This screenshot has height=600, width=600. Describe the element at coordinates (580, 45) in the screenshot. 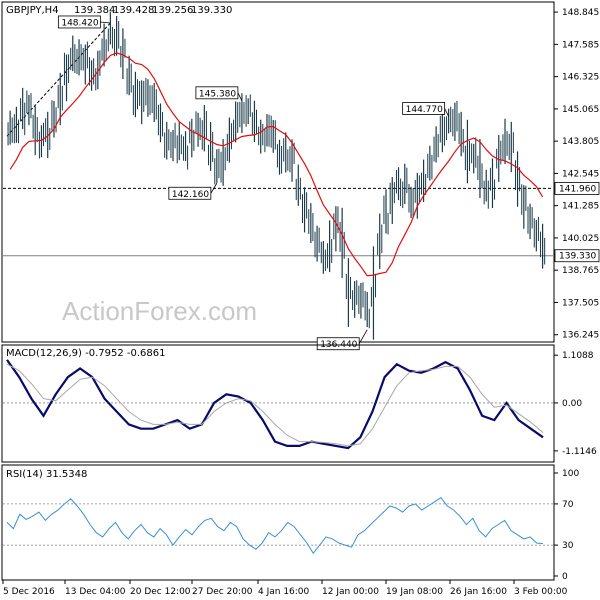

I see `price-y-tick-label: 147.585` at that location.